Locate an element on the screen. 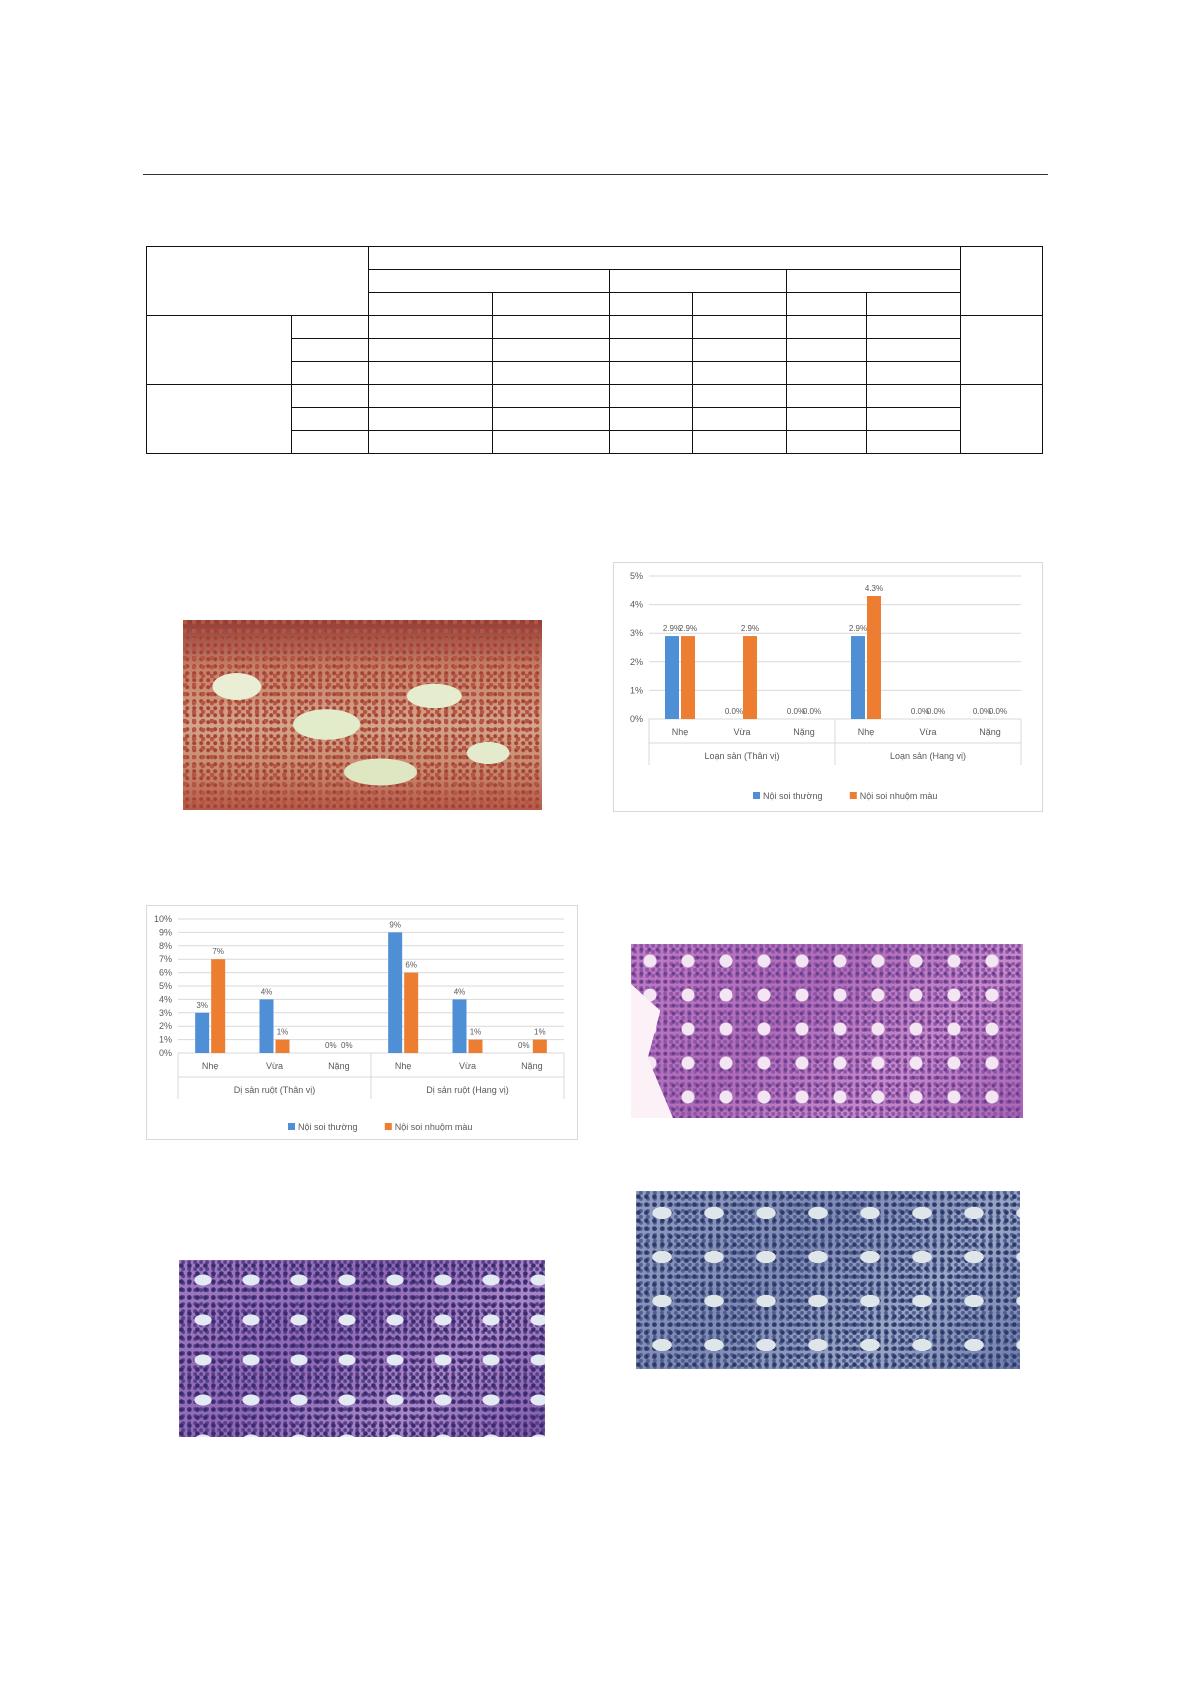  y-tick-label: 1% is located at coordinates (636, 690).